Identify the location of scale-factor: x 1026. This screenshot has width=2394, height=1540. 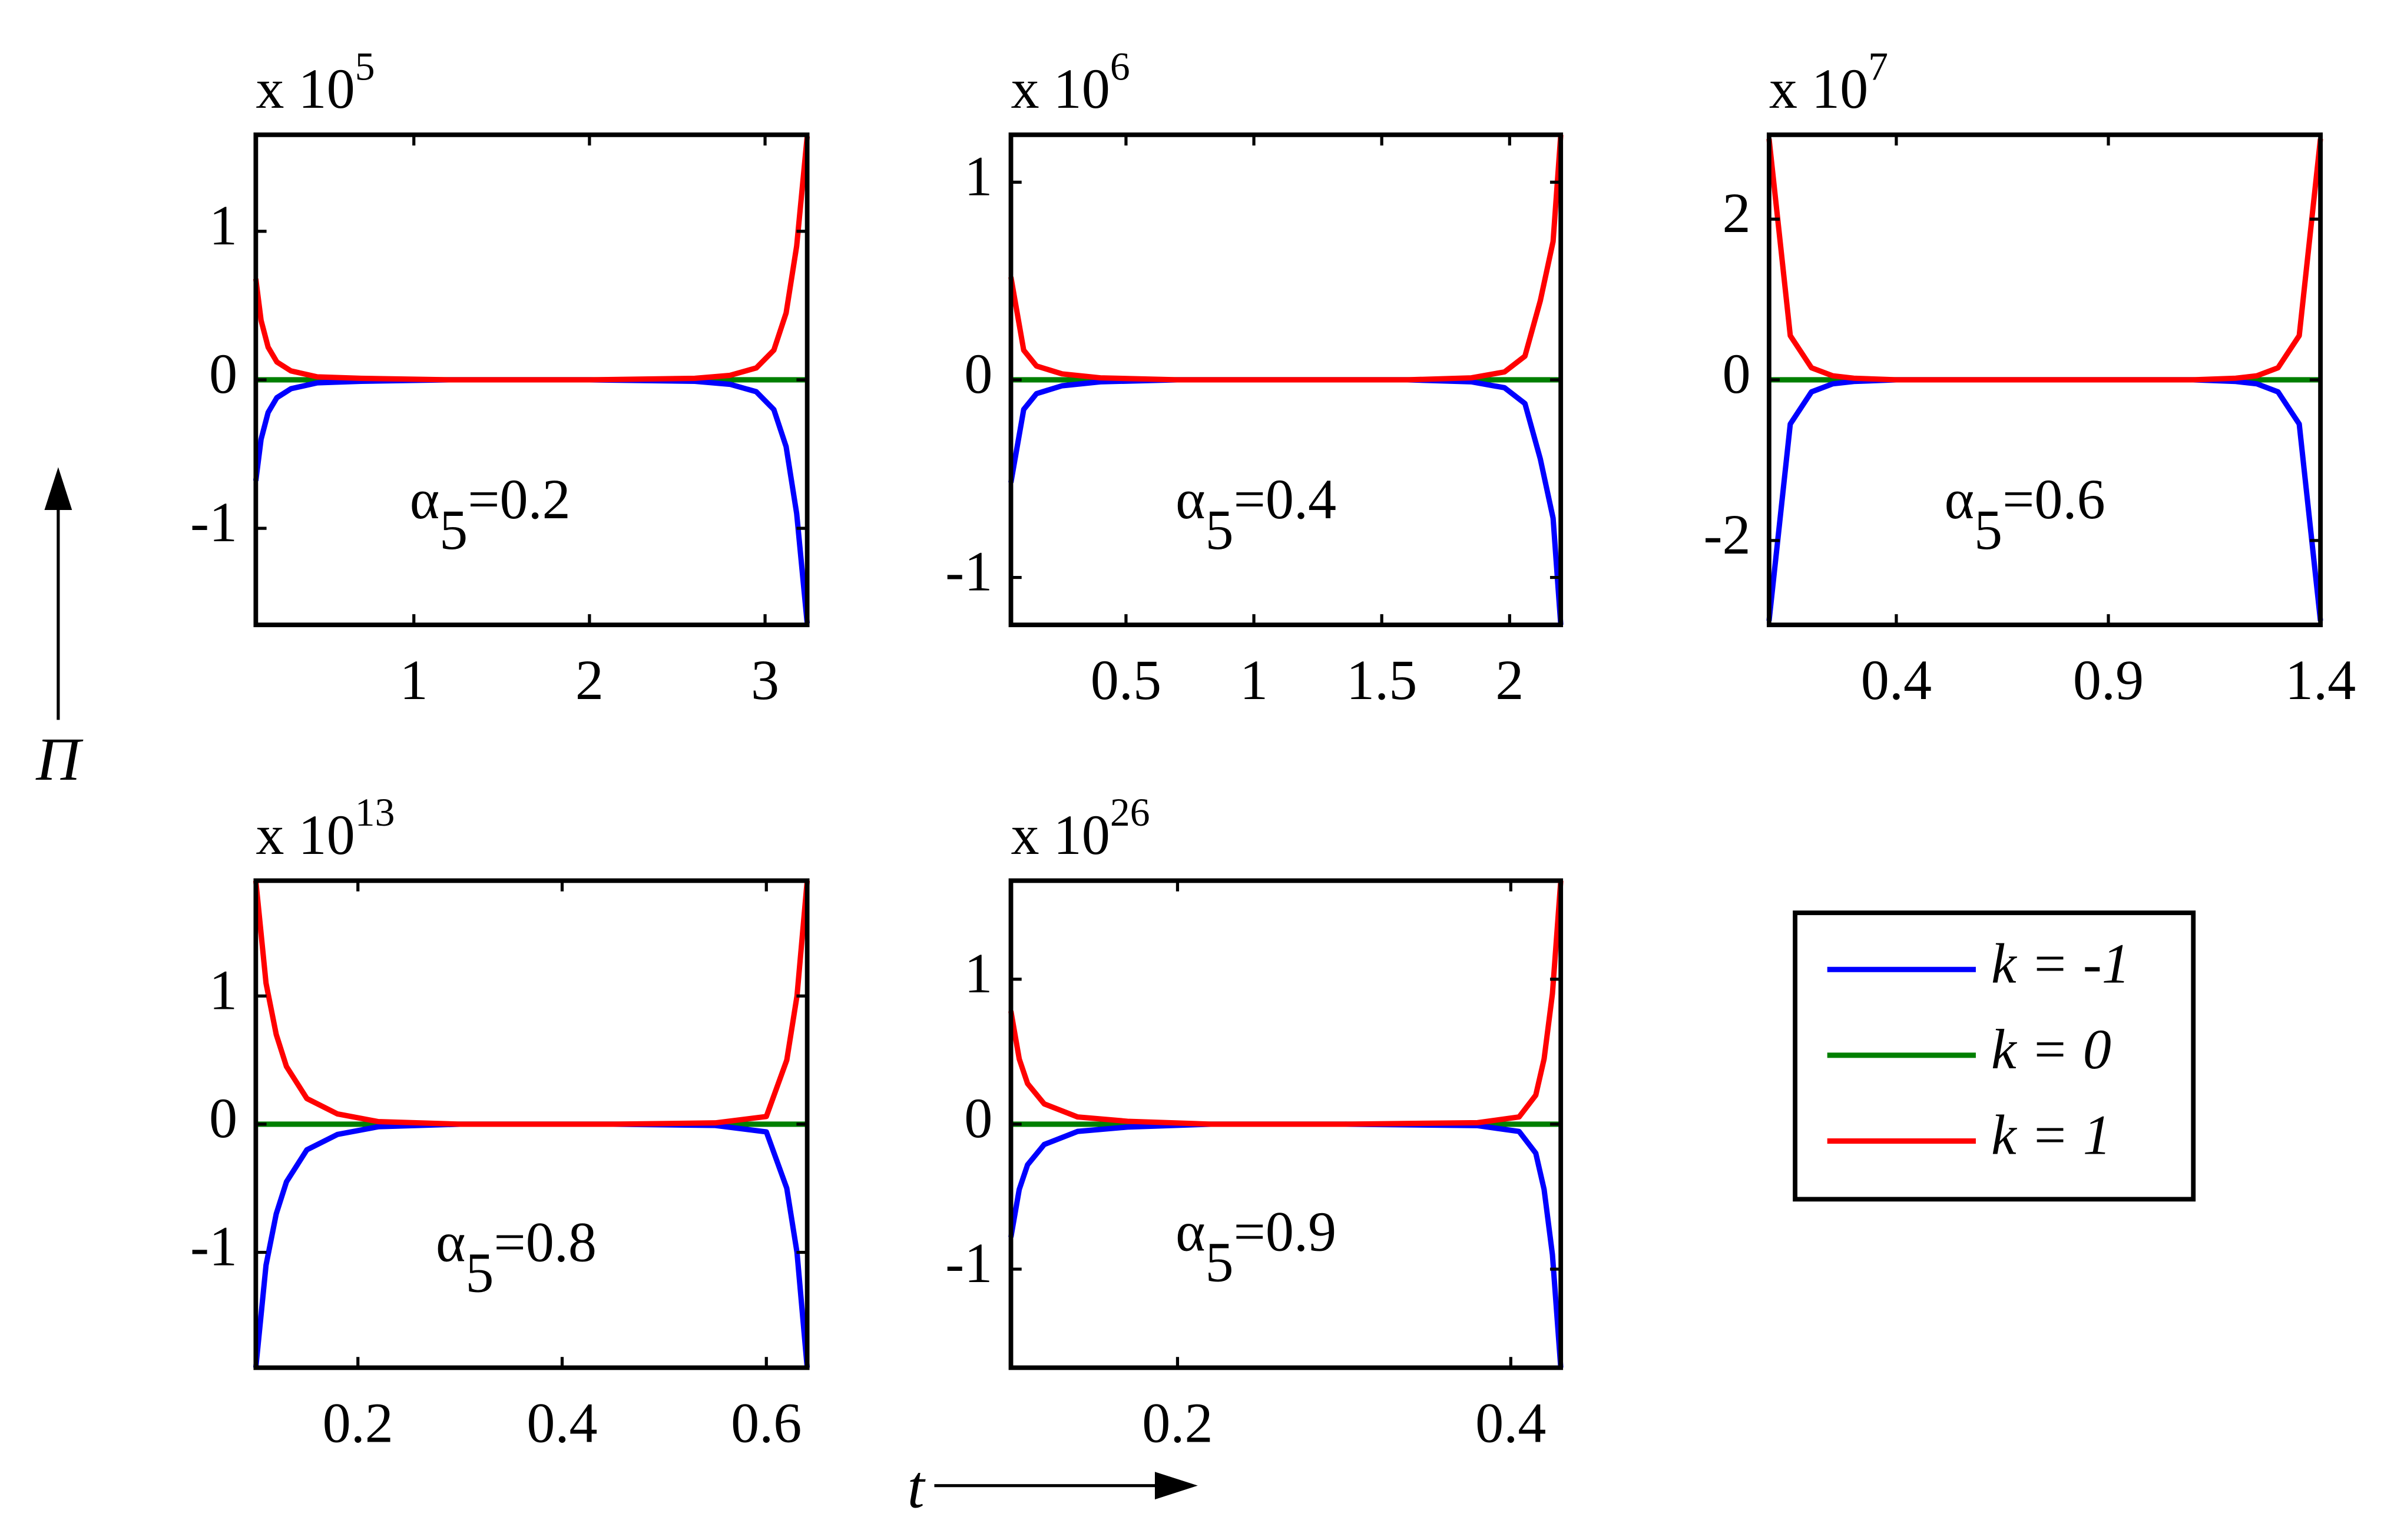
(1080, 828).